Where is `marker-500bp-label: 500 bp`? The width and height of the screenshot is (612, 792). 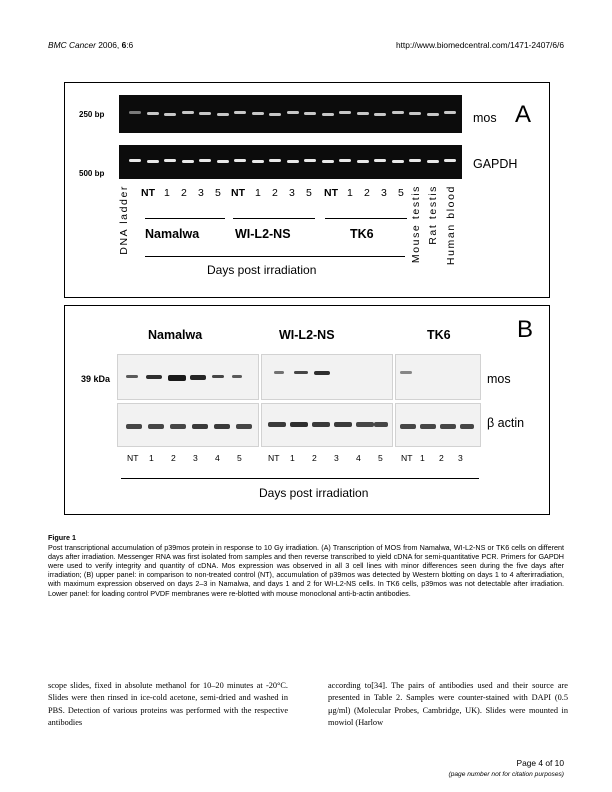
marker-500bp-label: 500 bp is located at coordinates (92, 173).